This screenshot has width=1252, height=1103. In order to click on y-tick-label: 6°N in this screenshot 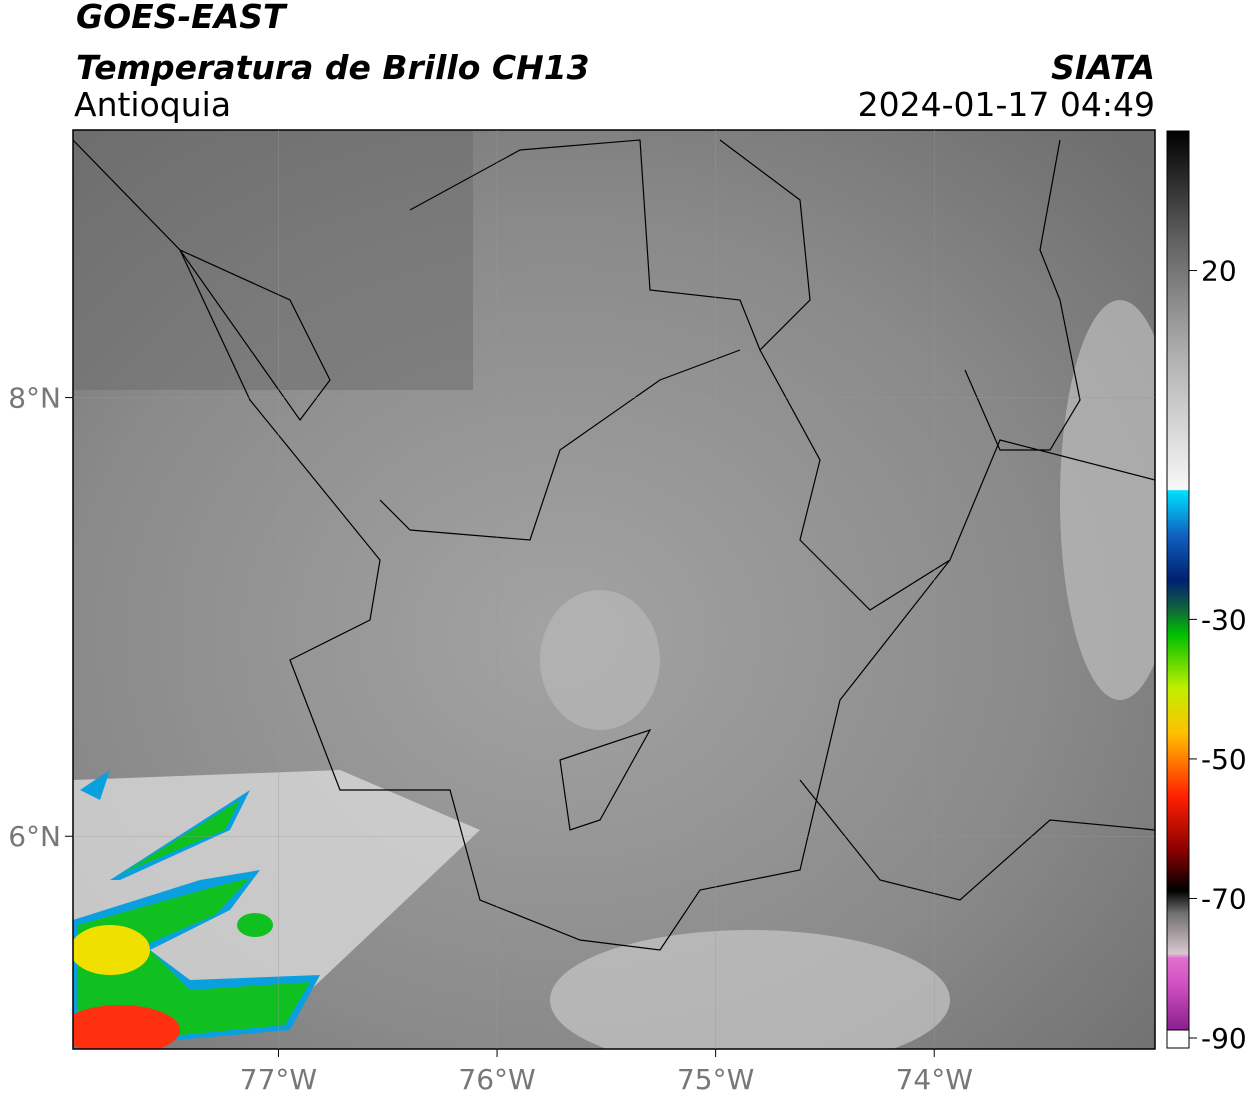, I will do `click(34, 836)`.